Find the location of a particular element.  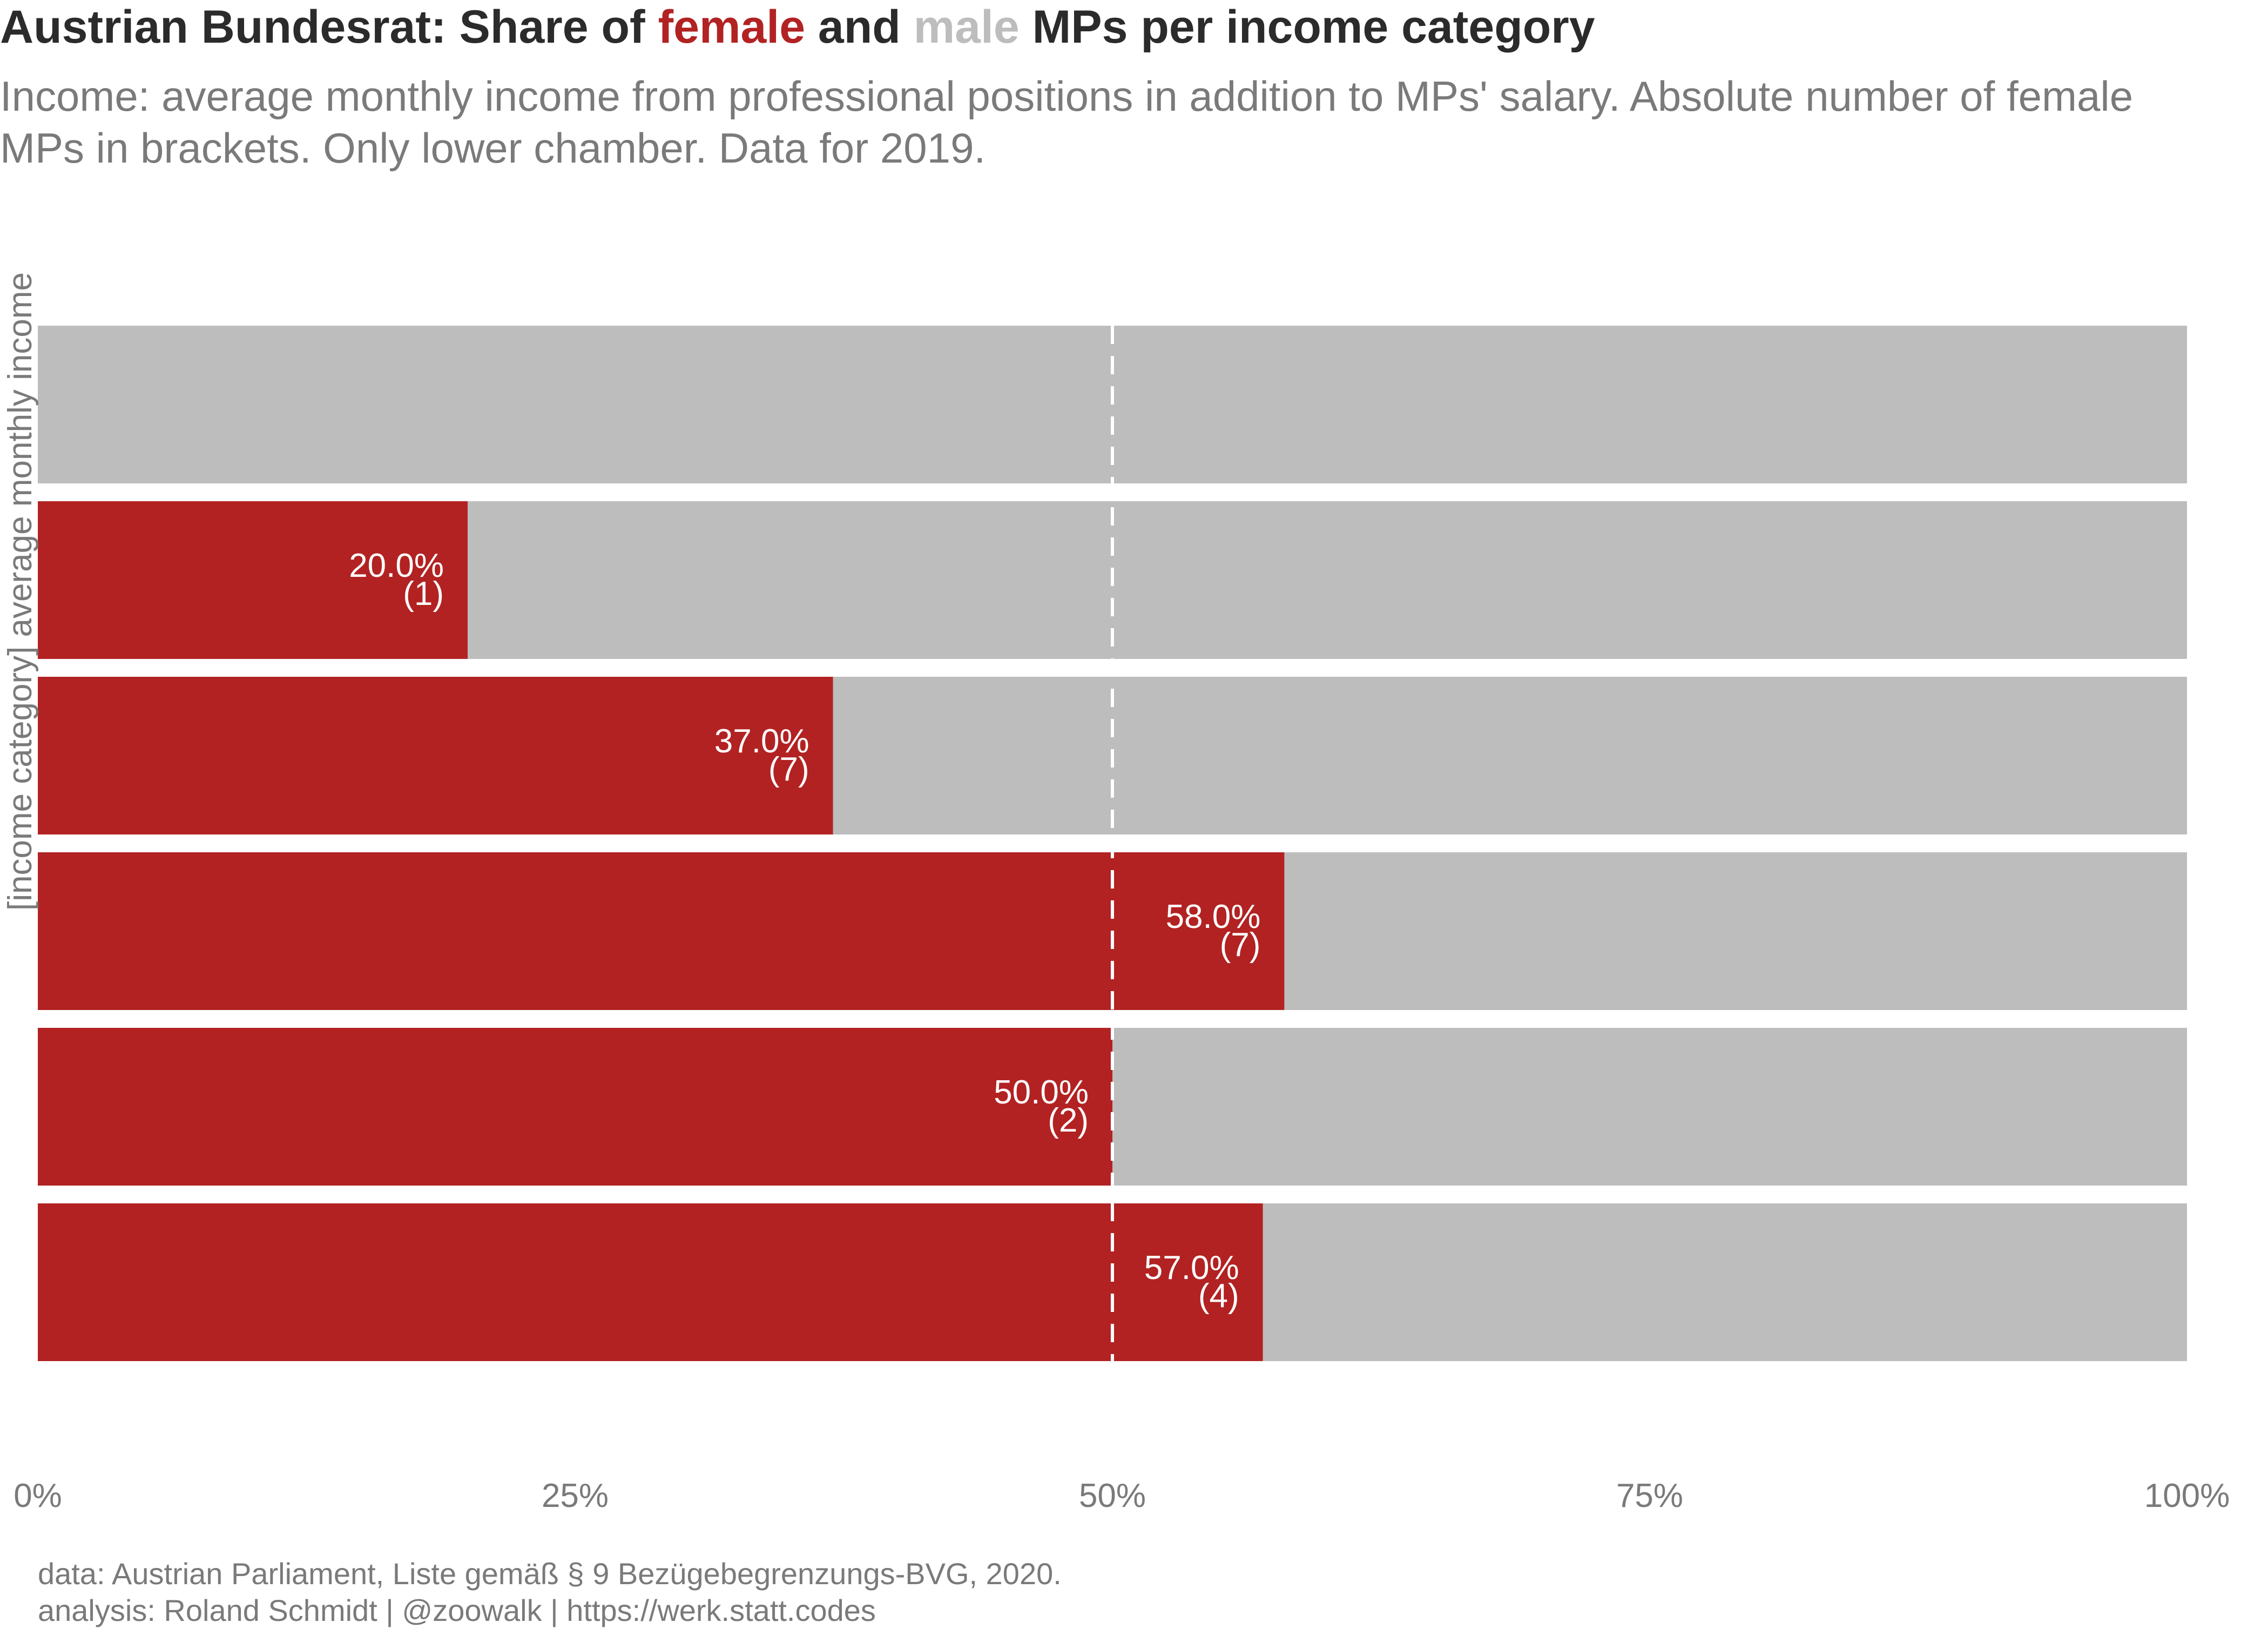

title-and-word: and is located at coordinates (860, 27).